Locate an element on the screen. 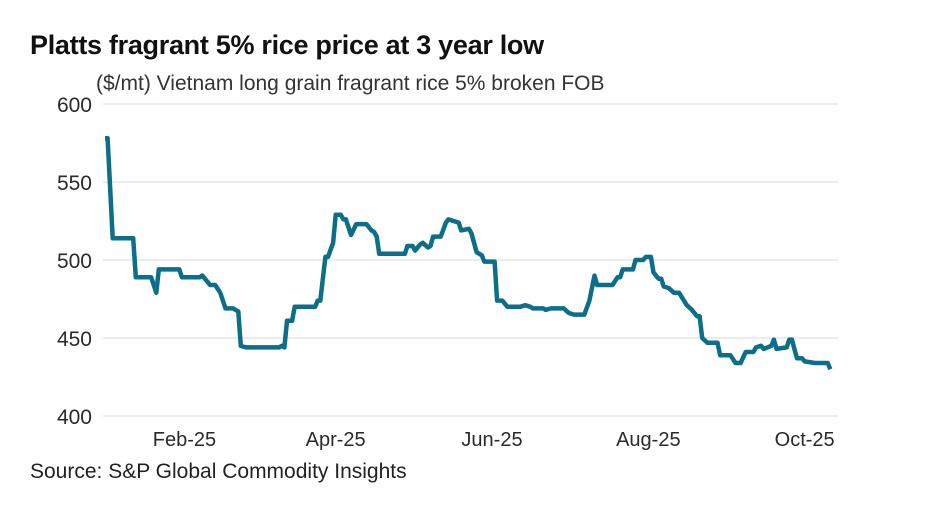  y-tick-label: 600 is located at coordinates (74, 105).